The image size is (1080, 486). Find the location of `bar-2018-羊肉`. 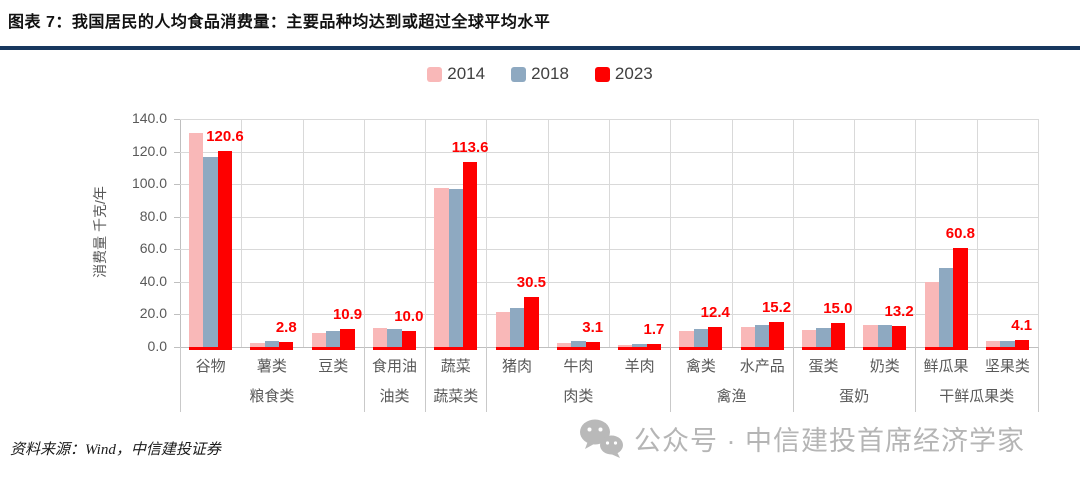

bar-2018-羊肉 is located at coordinates (639, 345).